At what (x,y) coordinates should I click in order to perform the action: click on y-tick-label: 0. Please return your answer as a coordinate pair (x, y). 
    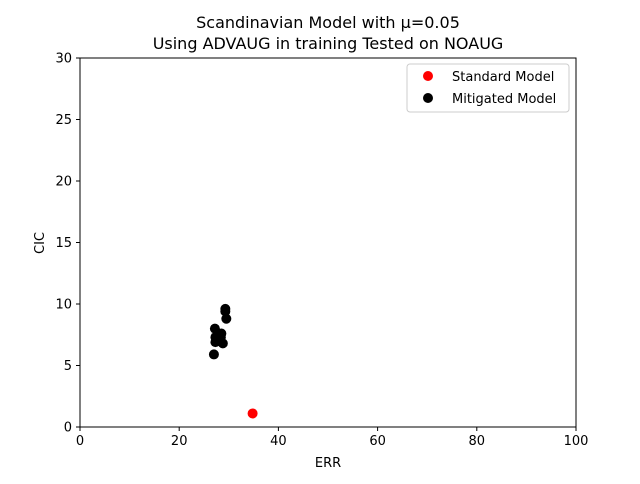
    Looking at the image, I should click on (68, 428).